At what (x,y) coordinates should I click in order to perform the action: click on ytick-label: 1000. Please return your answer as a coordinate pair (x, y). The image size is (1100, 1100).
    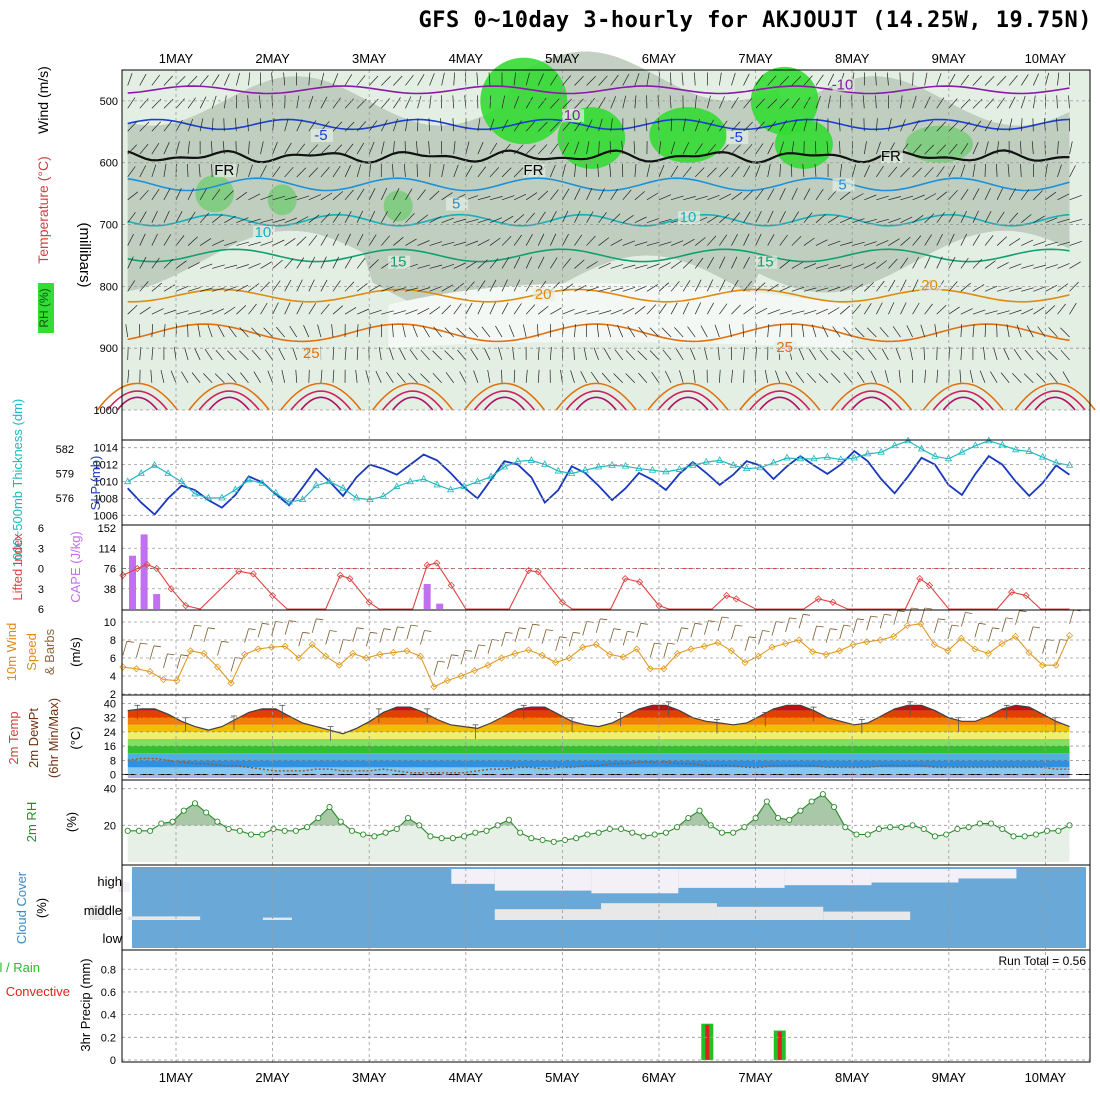
    Looking at the image, I should click on (106, 411).